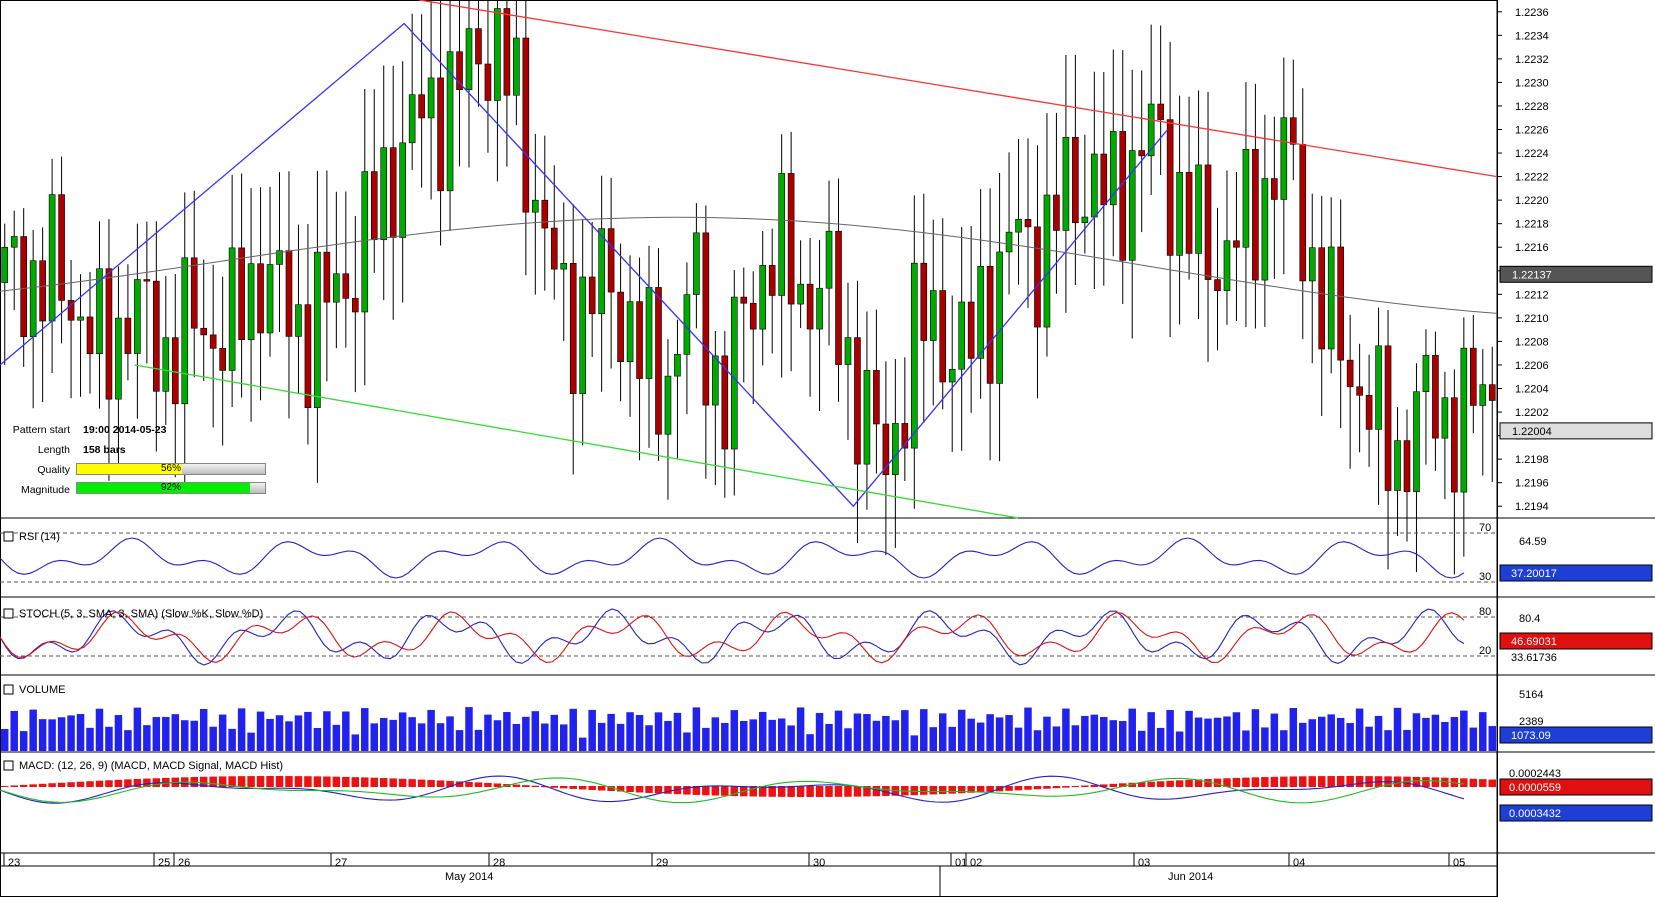  What do you see at coordinates (1532, 178) in the screenshot?
I see `y-tick-label: 1.2222` at bounding box center [1532, 178].